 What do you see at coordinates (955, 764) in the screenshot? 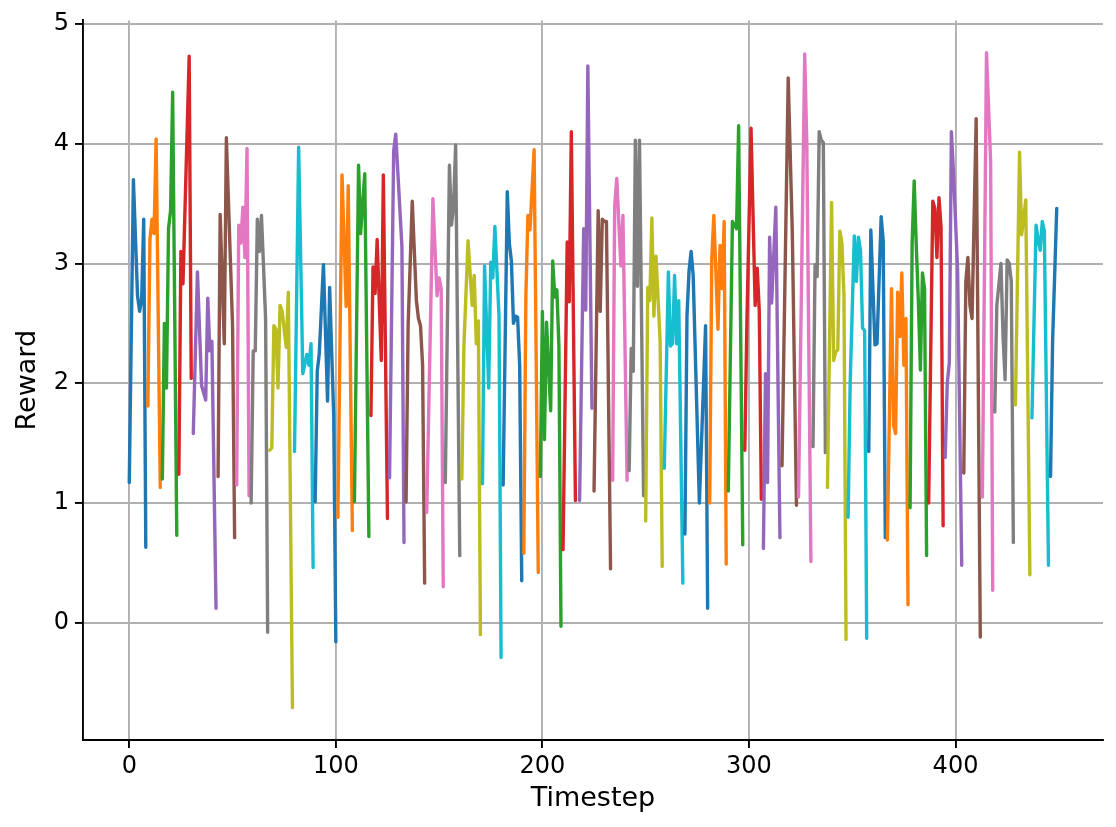
I see `x-tick-label: 400` at bounding box center [955, 764].